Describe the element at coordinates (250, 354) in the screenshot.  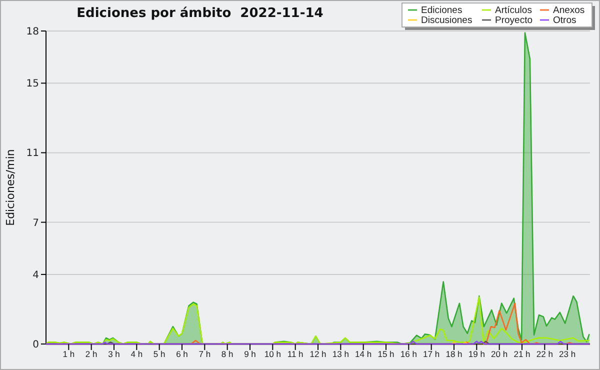
I see `x-tick-label: 9 h` at that location.